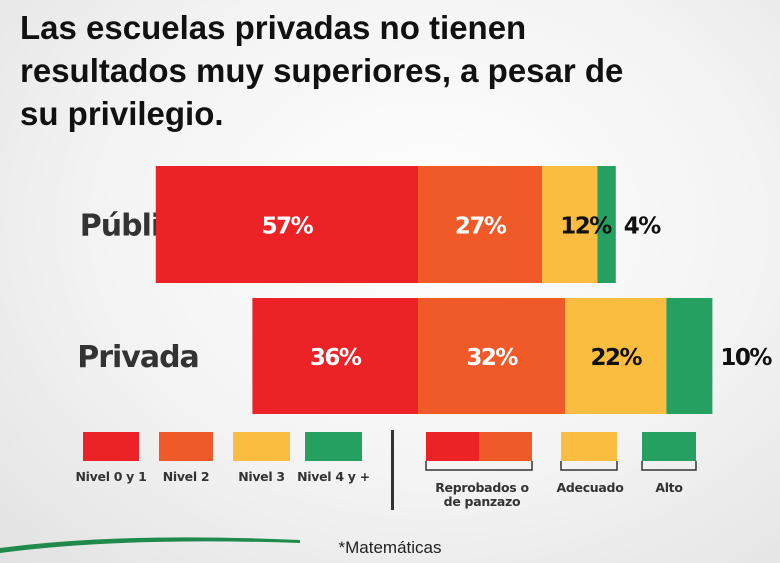 The image size is (780, 563). Describe the element at coordinates (111, 476) in the screenshot. I see `legend-label: Nivel 0 y 1` at that location.